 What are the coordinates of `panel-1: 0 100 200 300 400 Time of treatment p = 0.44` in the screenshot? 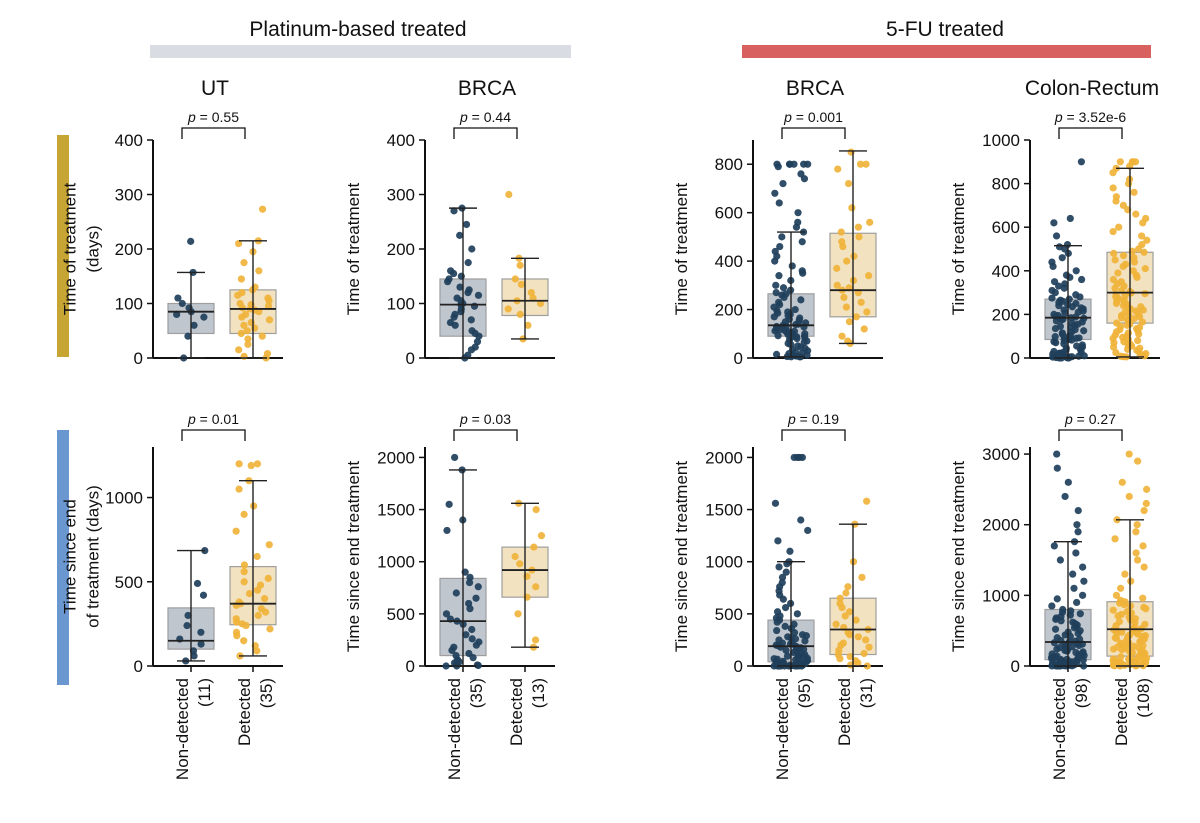 It's located at (449, 238).